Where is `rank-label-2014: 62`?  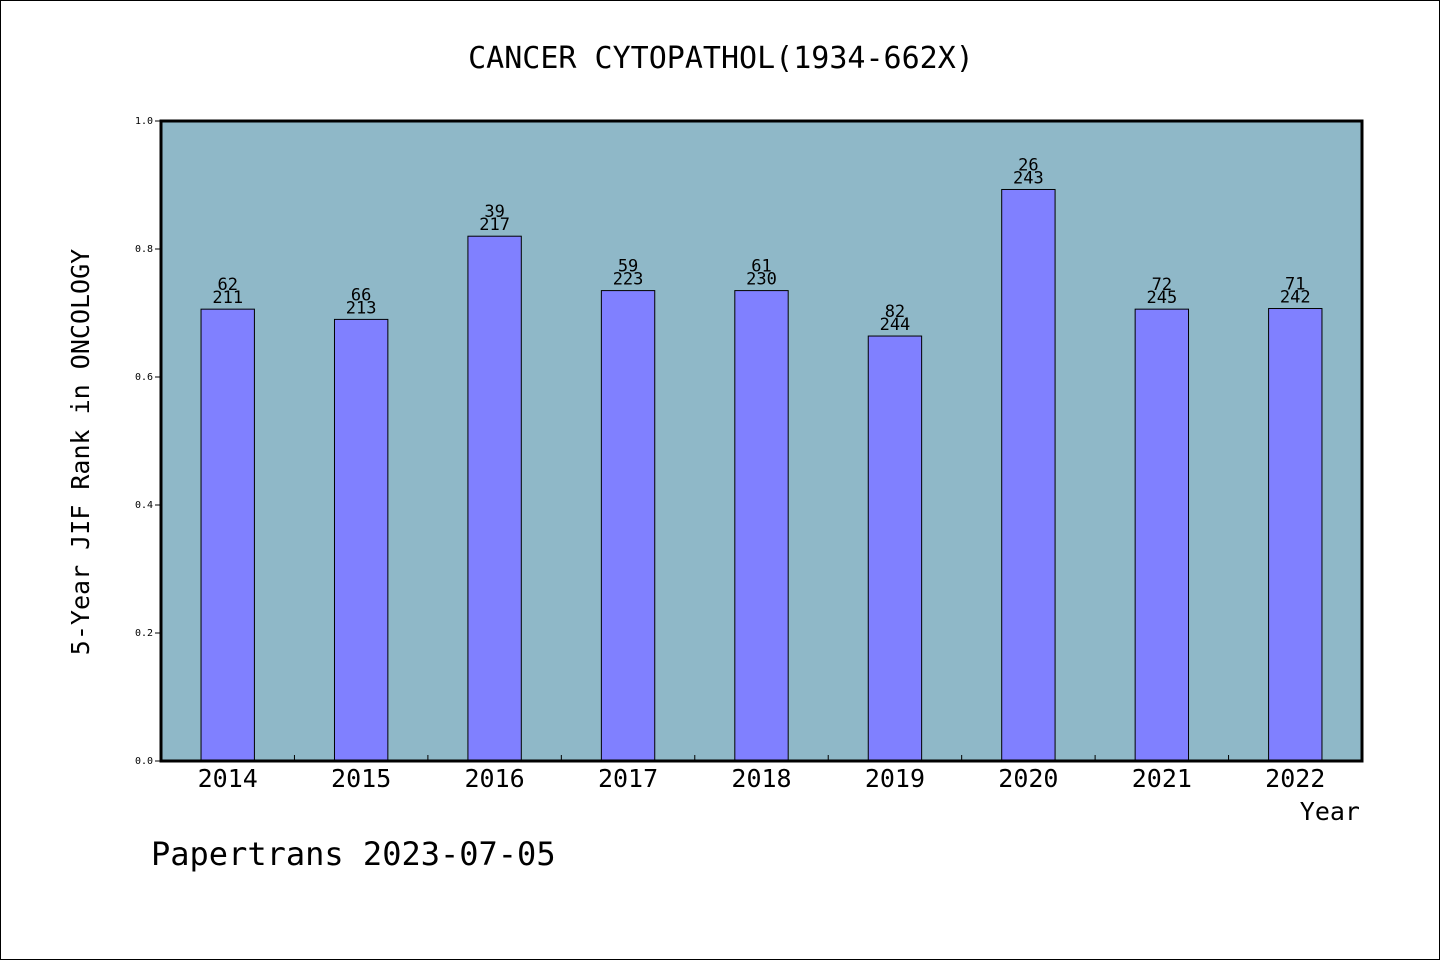 rank-label-2014: 62 is located at coordinates (227, 285).